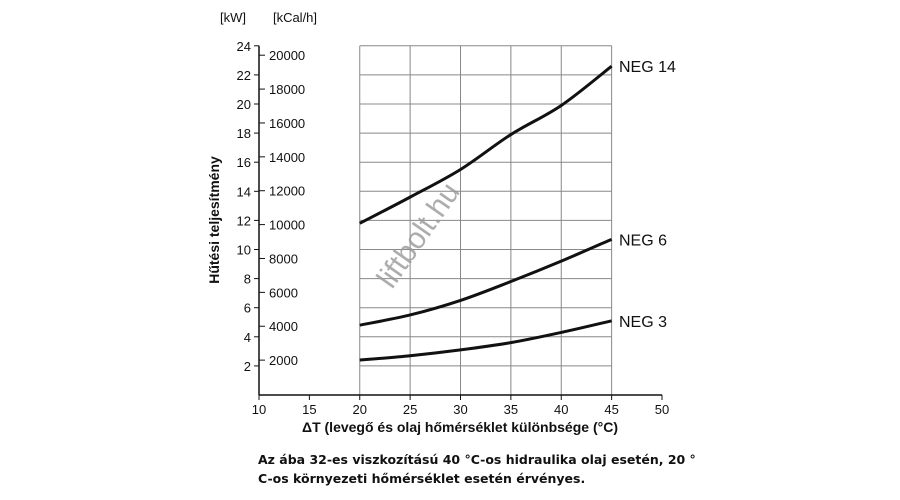 This screenshot has width=900, height=500. I want to click on y-tick-label-kw: 14, so click(244, 191).